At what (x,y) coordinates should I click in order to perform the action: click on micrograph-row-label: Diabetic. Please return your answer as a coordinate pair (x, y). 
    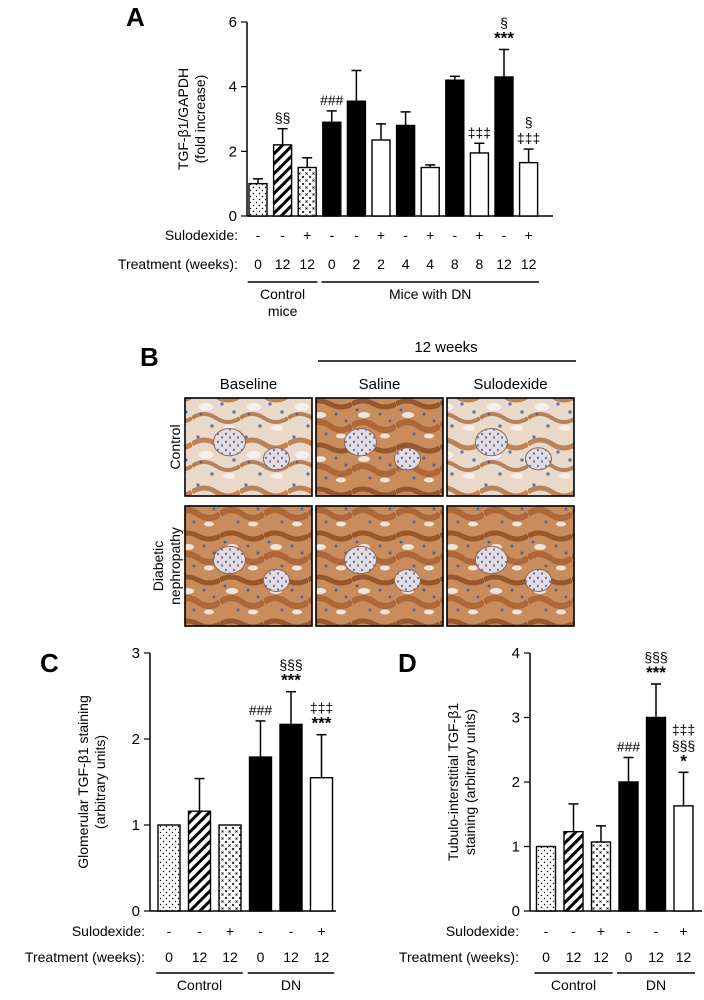
    Looking at the image, I should click on (158, 566).